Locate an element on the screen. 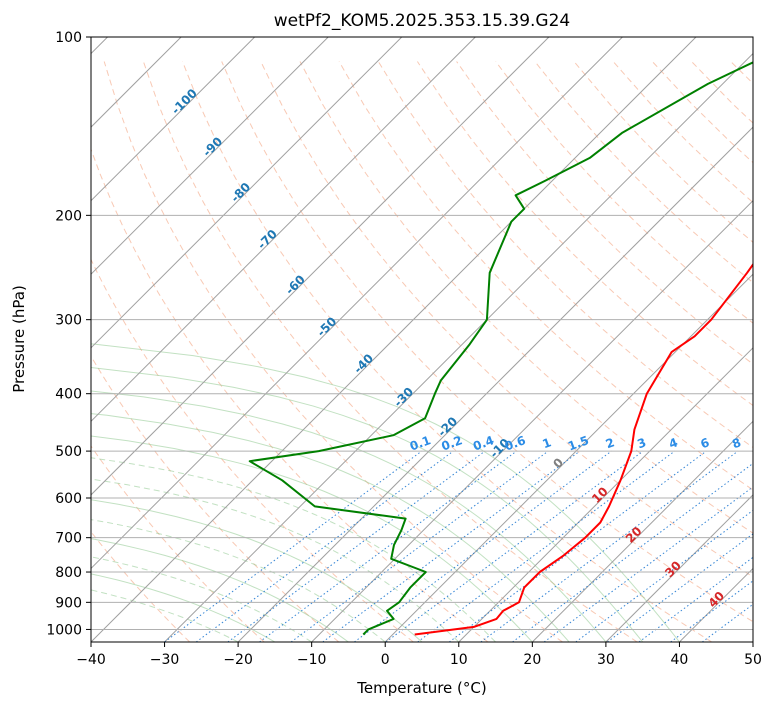 This screenshot has width=775, height=708. y-tick-label: 200 is located at coordinates (68, 216).